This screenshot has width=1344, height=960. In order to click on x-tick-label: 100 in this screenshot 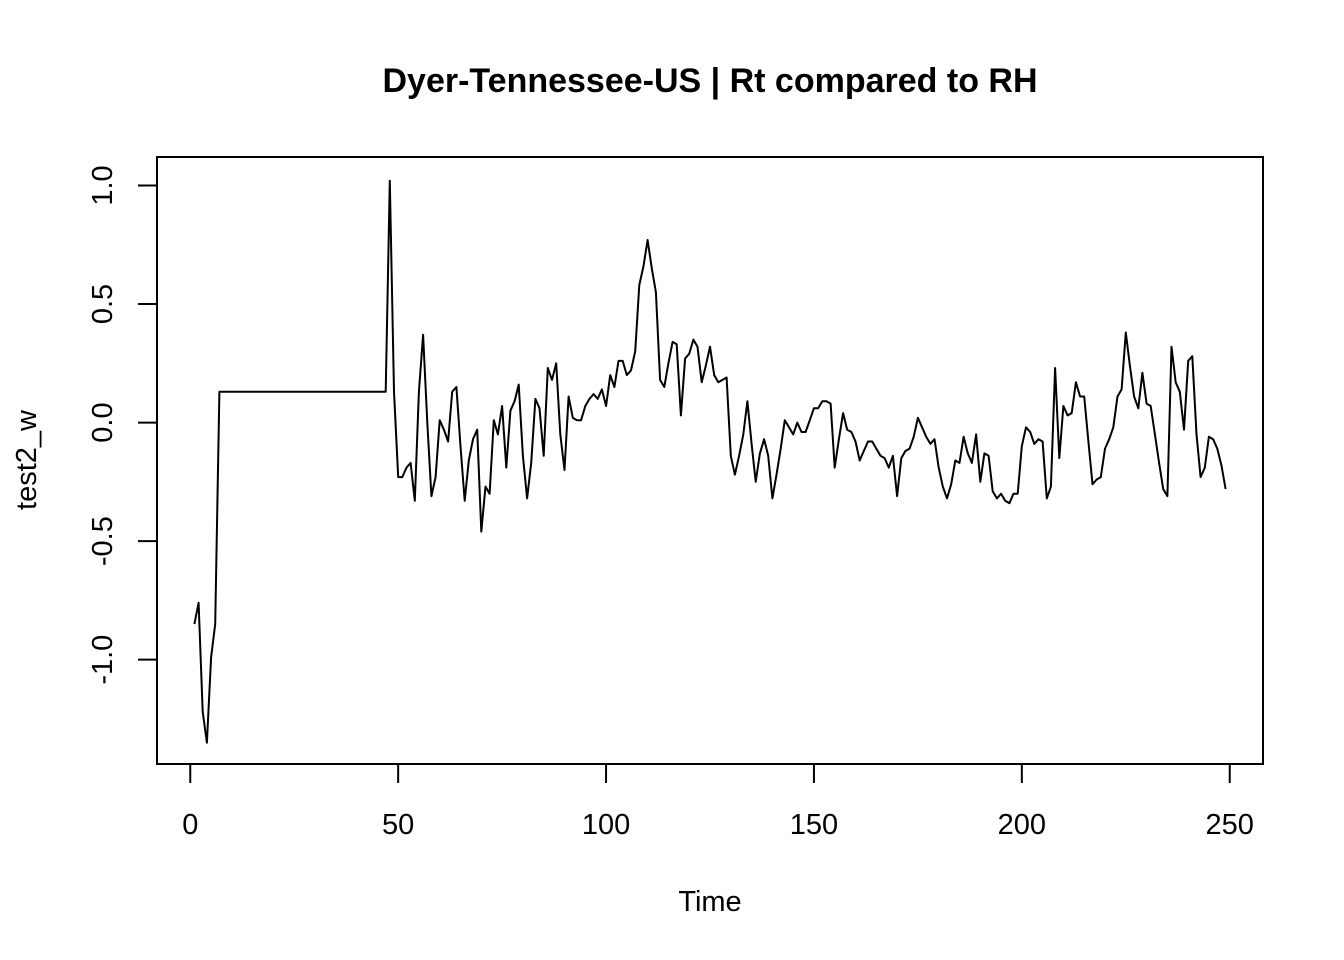, I will do `click(606, 825)`.